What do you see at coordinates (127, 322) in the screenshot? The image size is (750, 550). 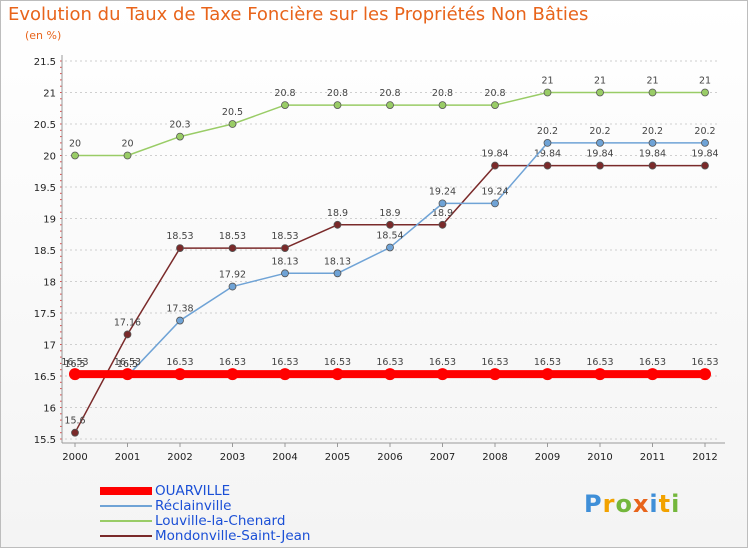 I see `data-label: 17.16` at bounding box center [127, 322].